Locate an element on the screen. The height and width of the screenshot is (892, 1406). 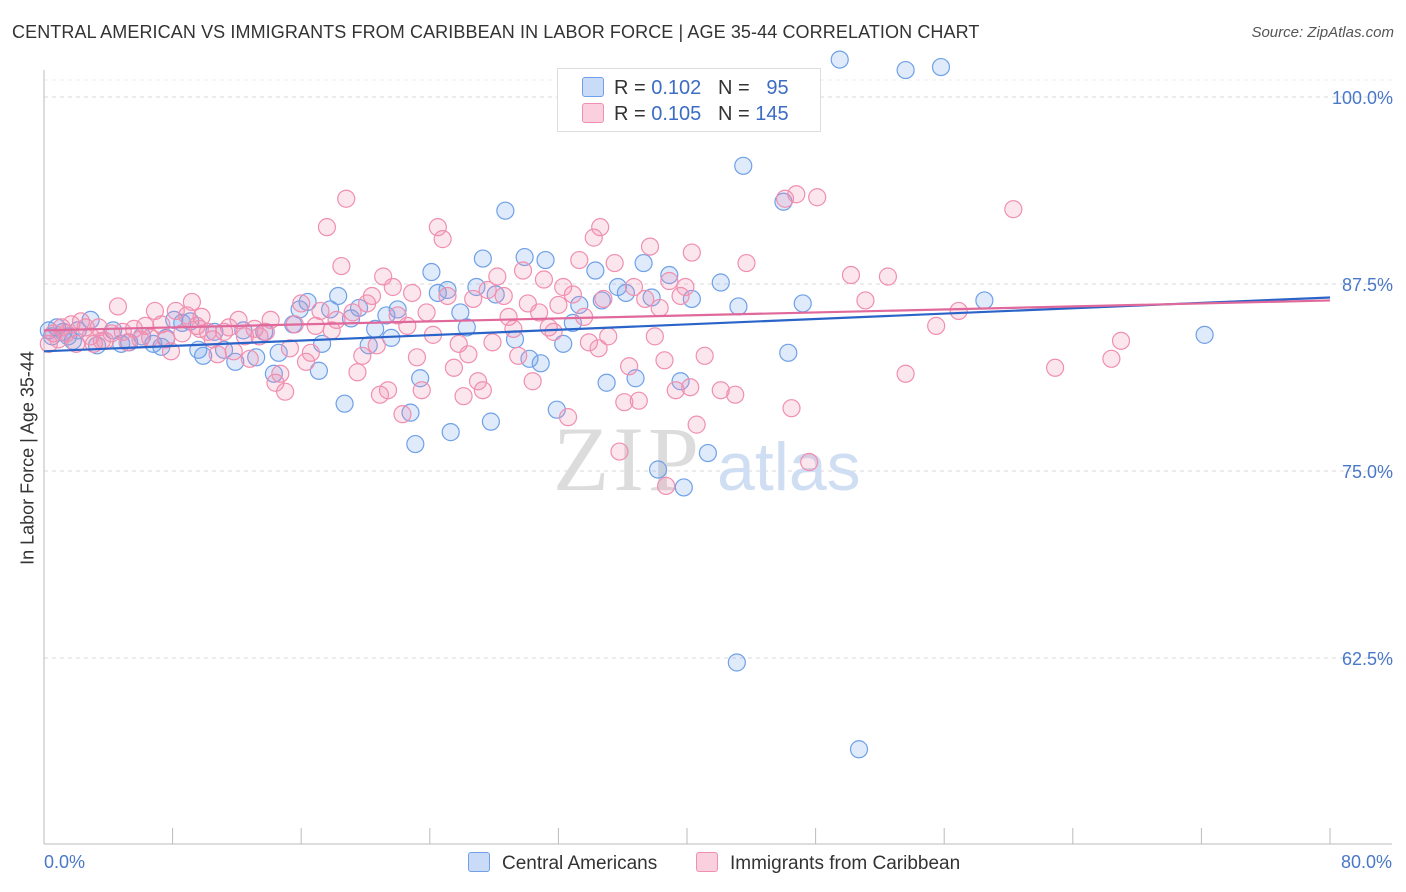
bottom-legend-label: Immigrants from Caribbean is located at coordinates (845, 863).